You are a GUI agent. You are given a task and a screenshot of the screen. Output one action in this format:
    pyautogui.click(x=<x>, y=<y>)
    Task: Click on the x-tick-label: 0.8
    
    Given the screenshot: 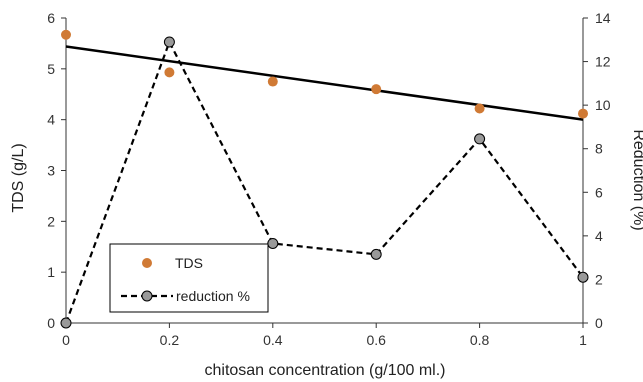 What is the action you would take?
    pyautogui.click(x=480, y=340)
    